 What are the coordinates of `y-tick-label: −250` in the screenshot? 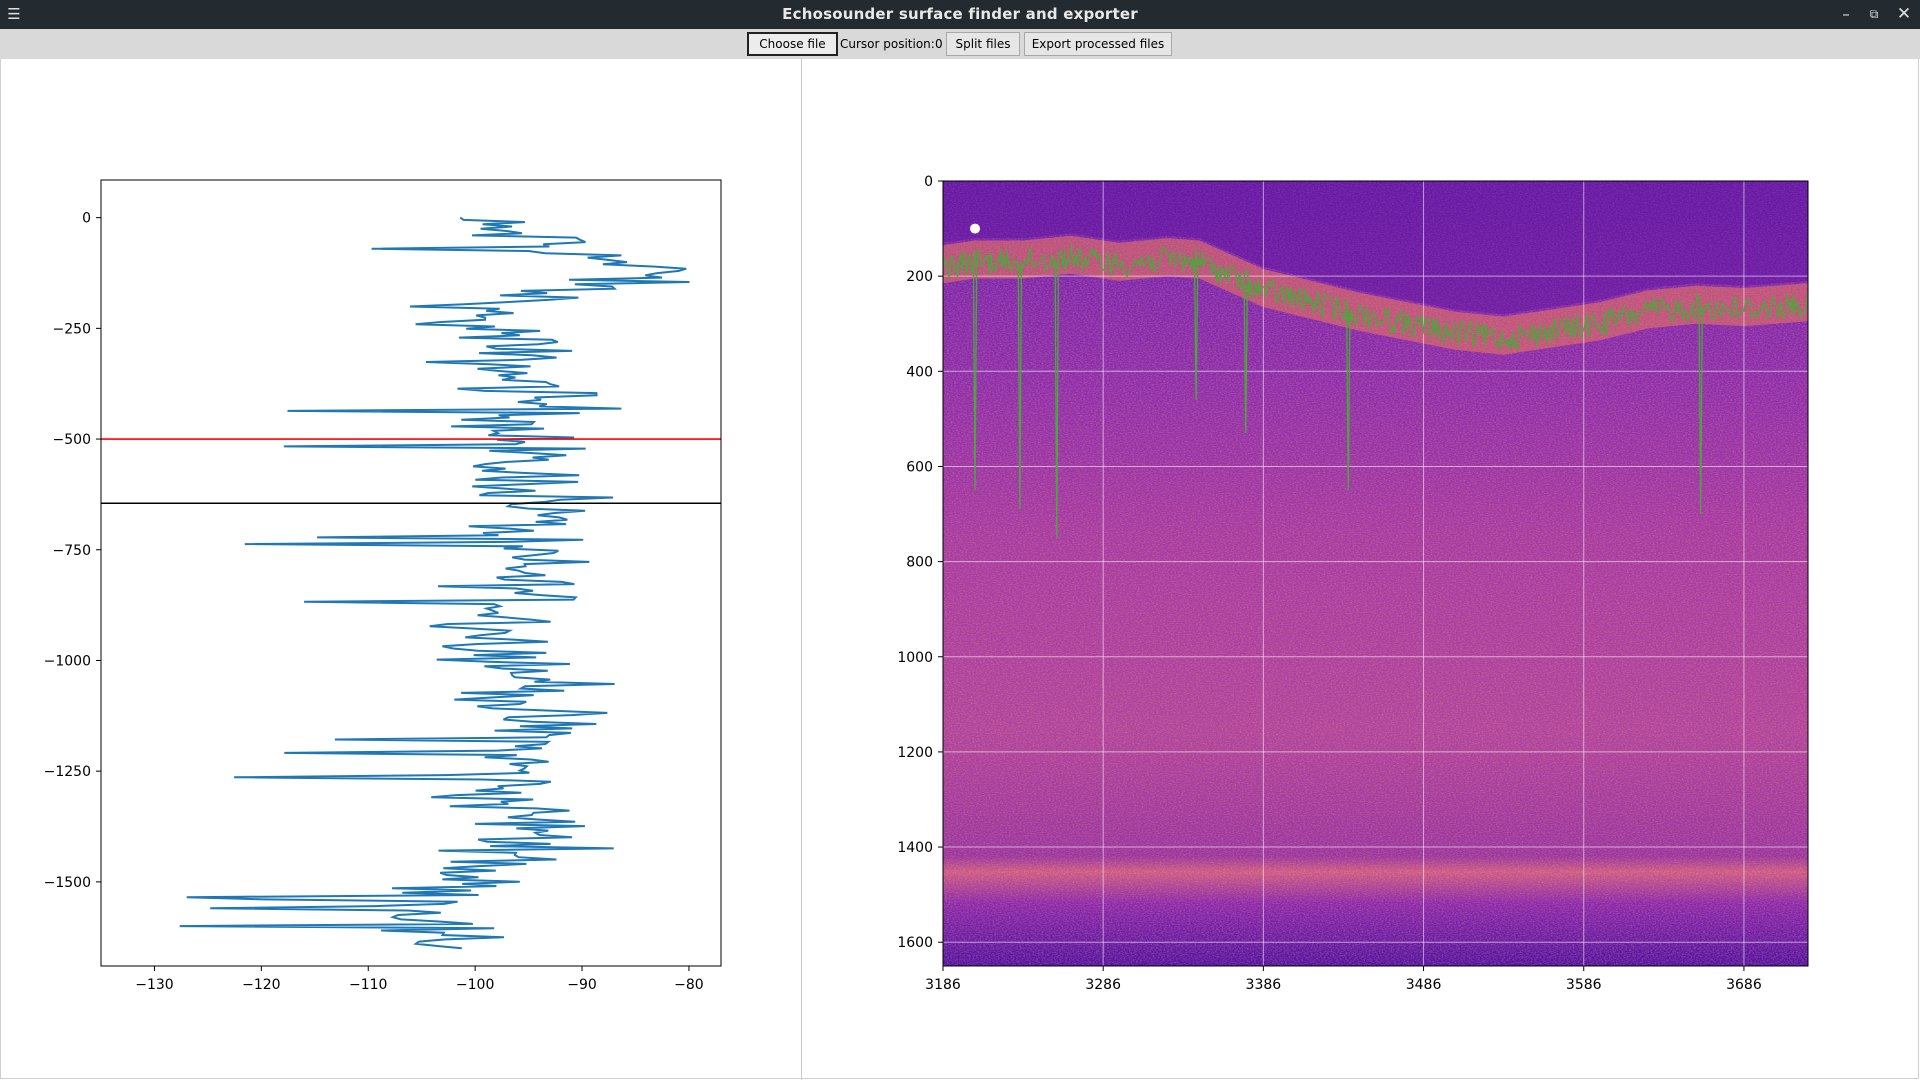 It's located at (72, 329).